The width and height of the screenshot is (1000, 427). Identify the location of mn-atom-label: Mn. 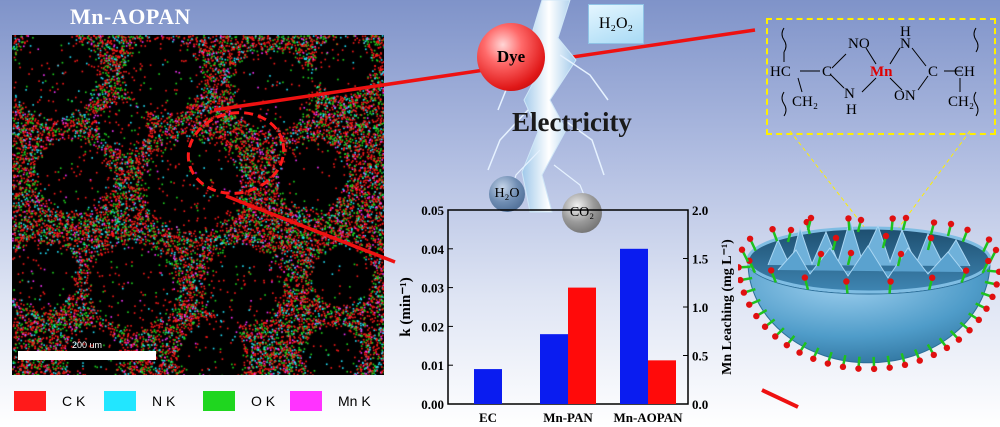
(881, 72).